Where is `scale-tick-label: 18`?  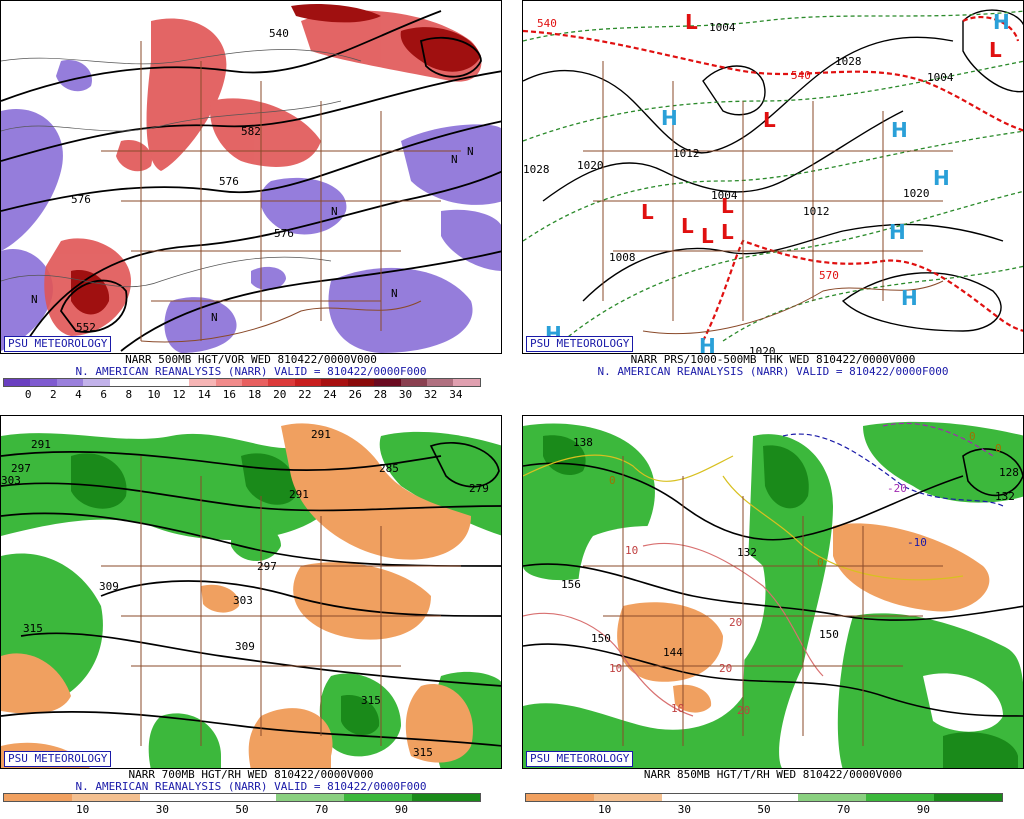 scale-tick-label: 18 is located at coordinates (254, 394).